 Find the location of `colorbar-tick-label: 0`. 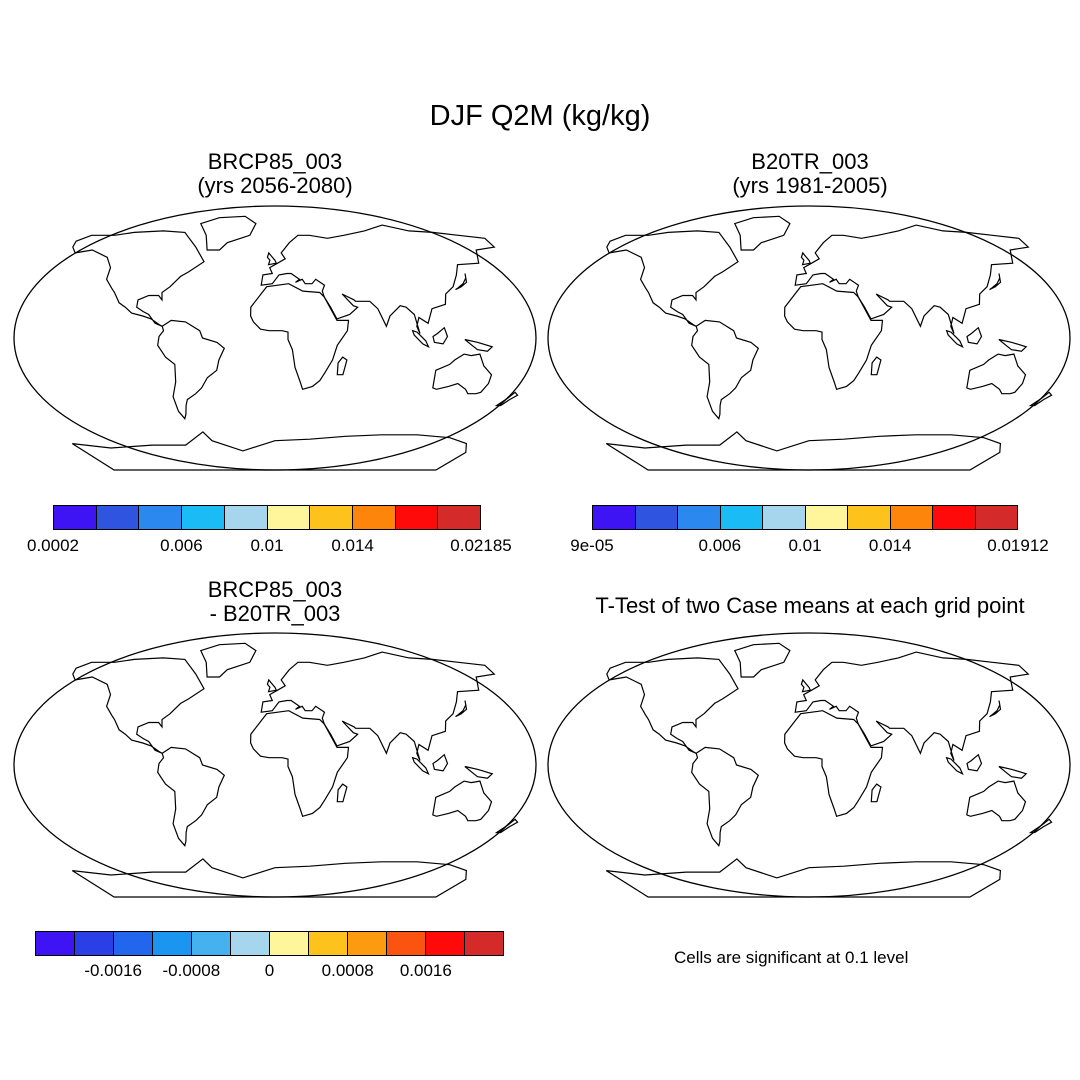

colorbar-tick-label: 0 is located at coordinates (269, 970).